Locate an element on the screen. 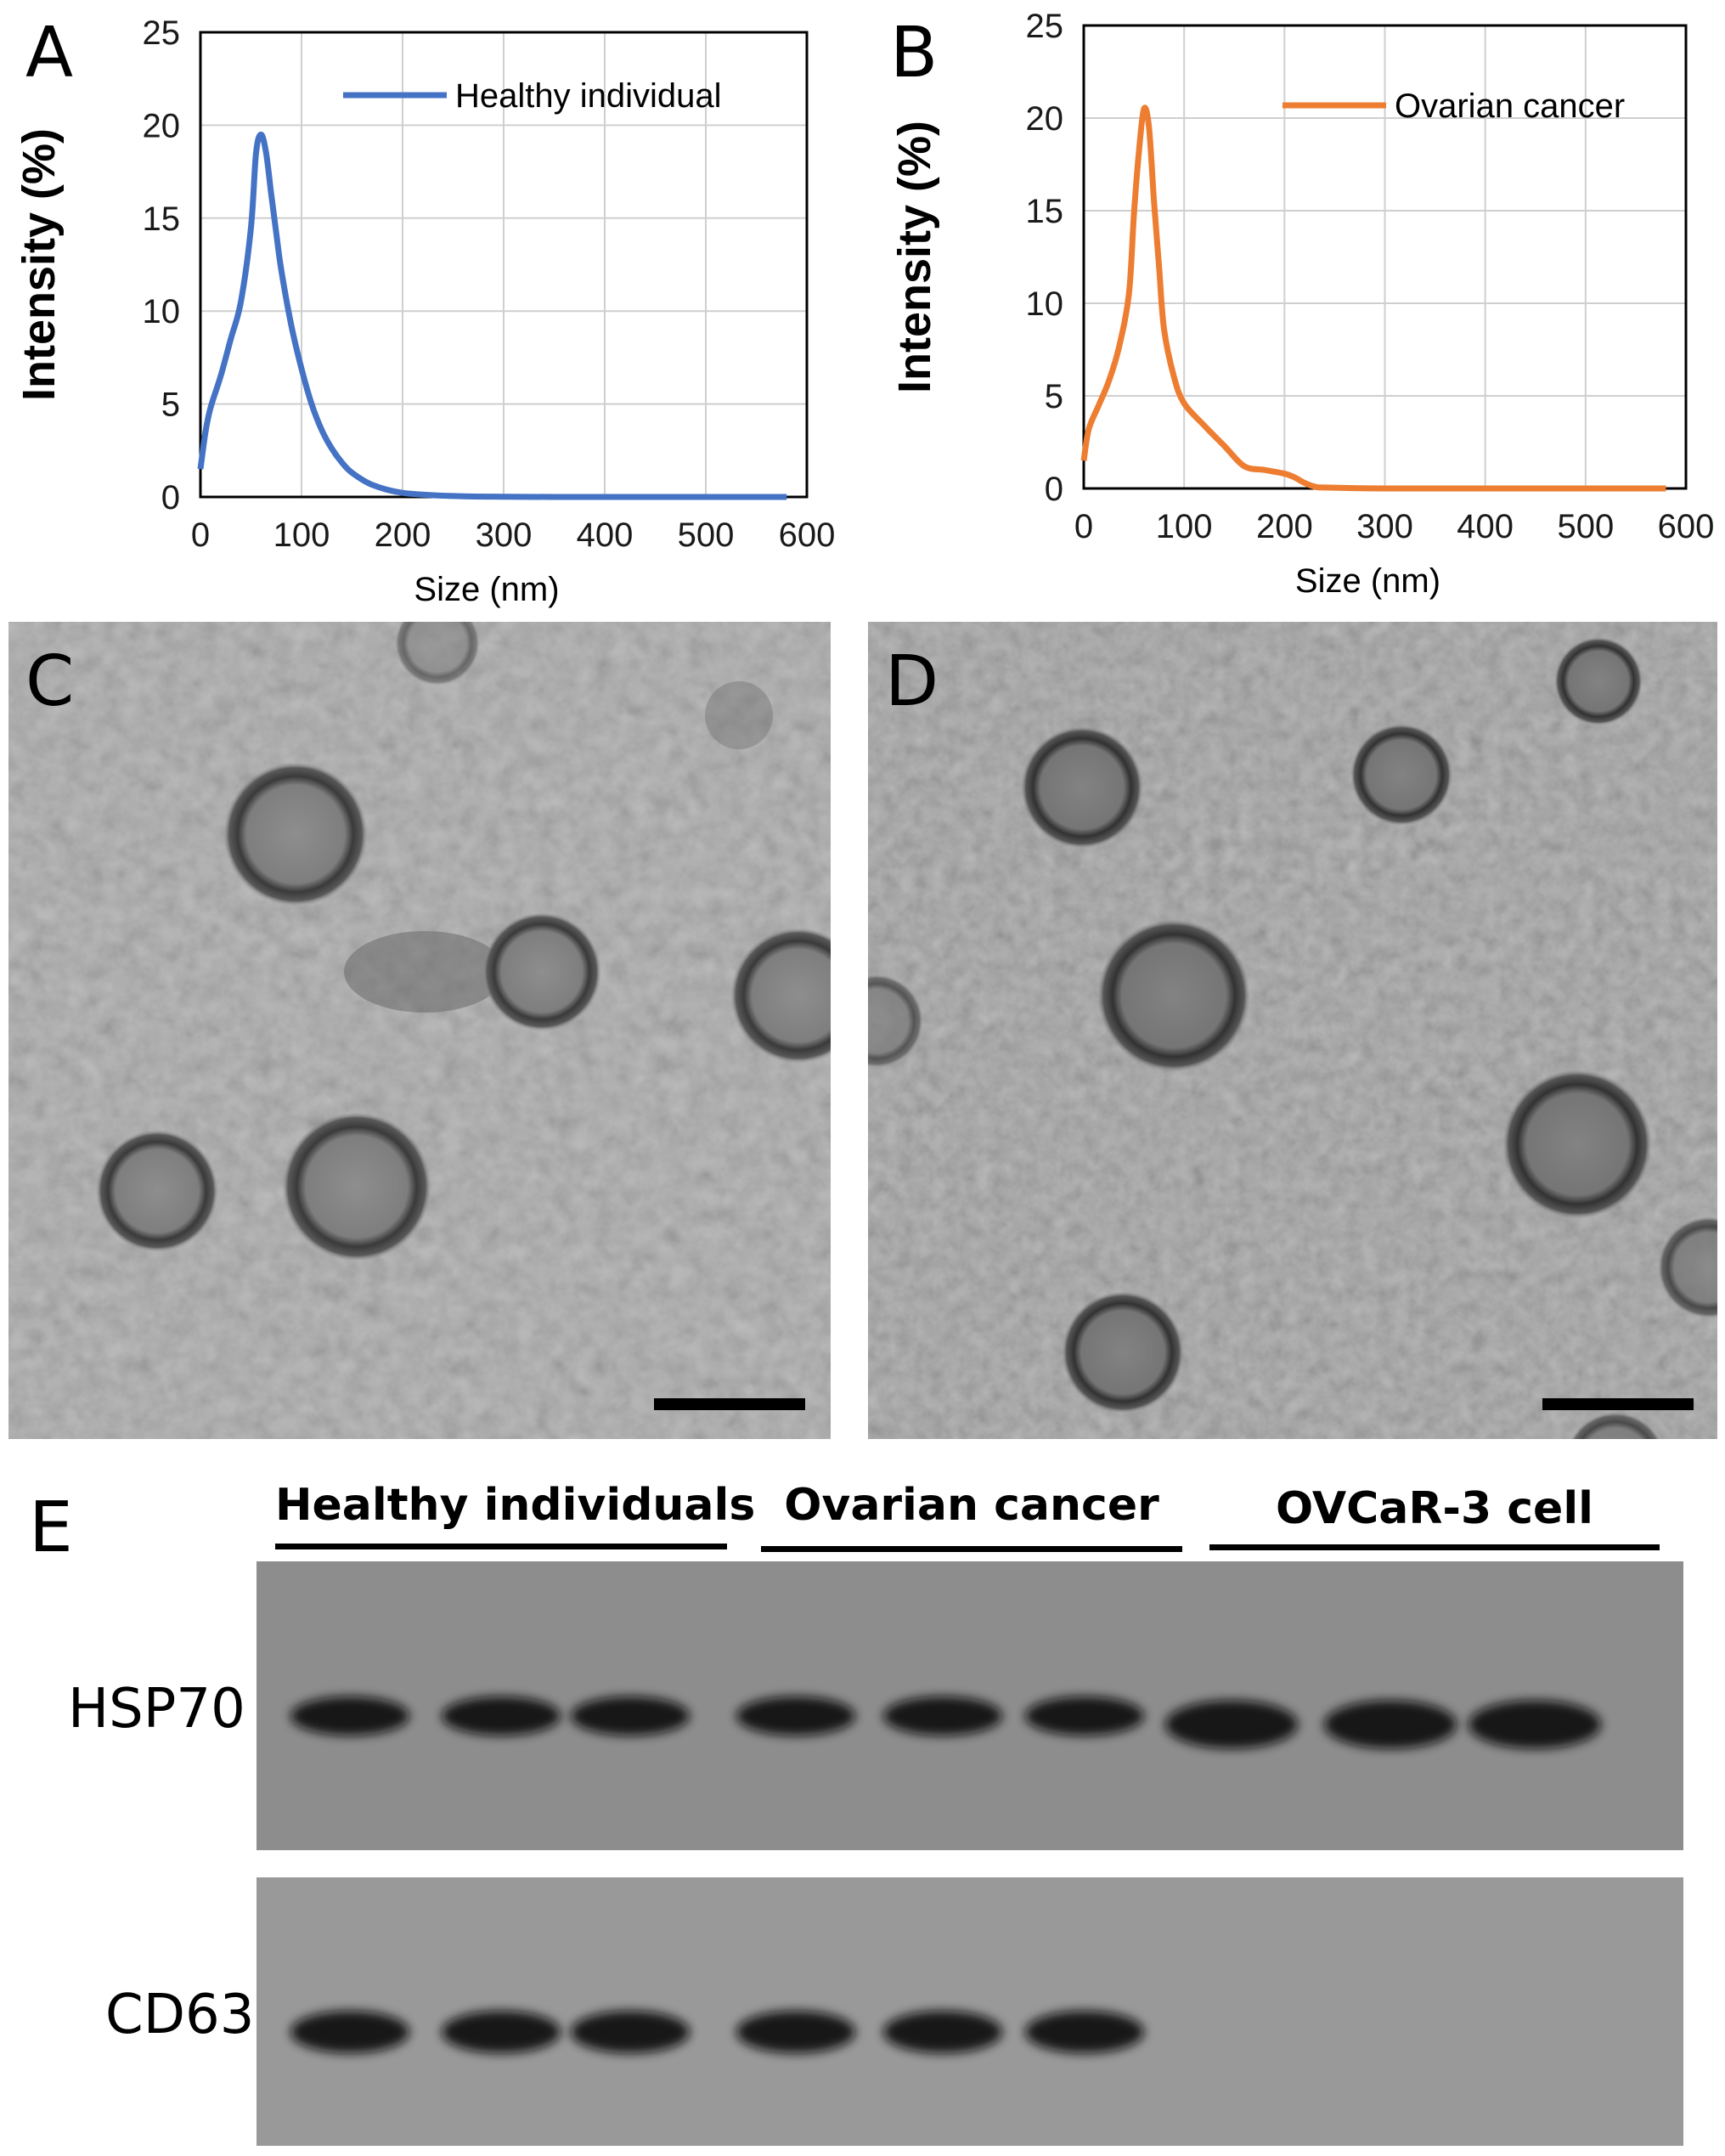  panel-label-e: E is located at coordinates (51, 1527).